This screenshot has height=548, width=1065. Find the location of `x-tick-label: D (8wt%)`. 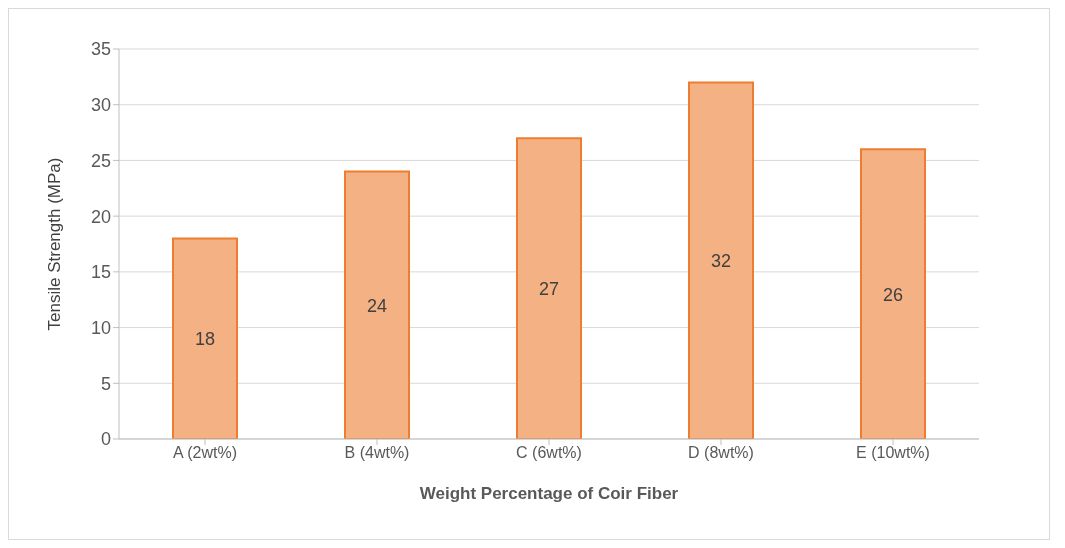

x-tick-label: D (8wt%) is located at coordinates (721, 453).